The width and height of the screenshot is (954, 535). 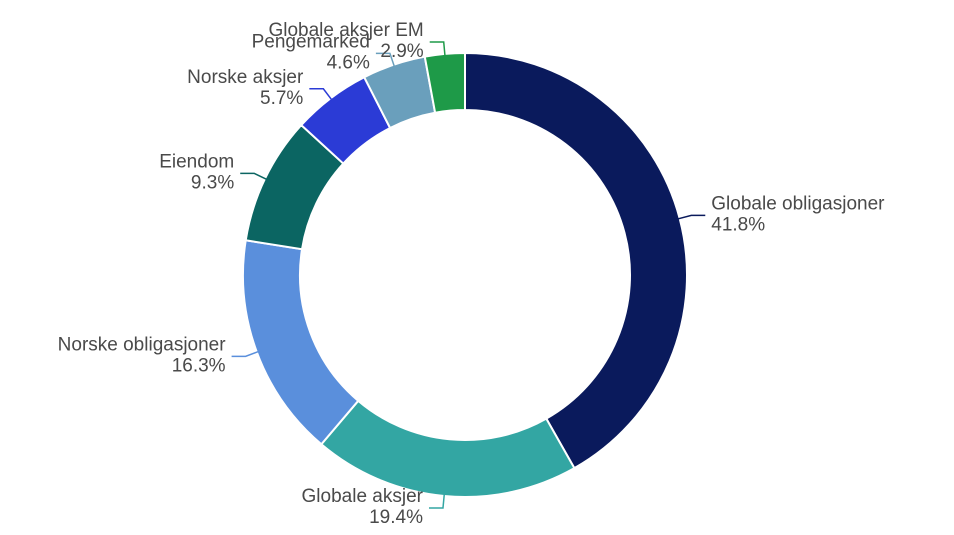 I want to click on slice-value-label: 2.9%, so click(x=401, y=51).